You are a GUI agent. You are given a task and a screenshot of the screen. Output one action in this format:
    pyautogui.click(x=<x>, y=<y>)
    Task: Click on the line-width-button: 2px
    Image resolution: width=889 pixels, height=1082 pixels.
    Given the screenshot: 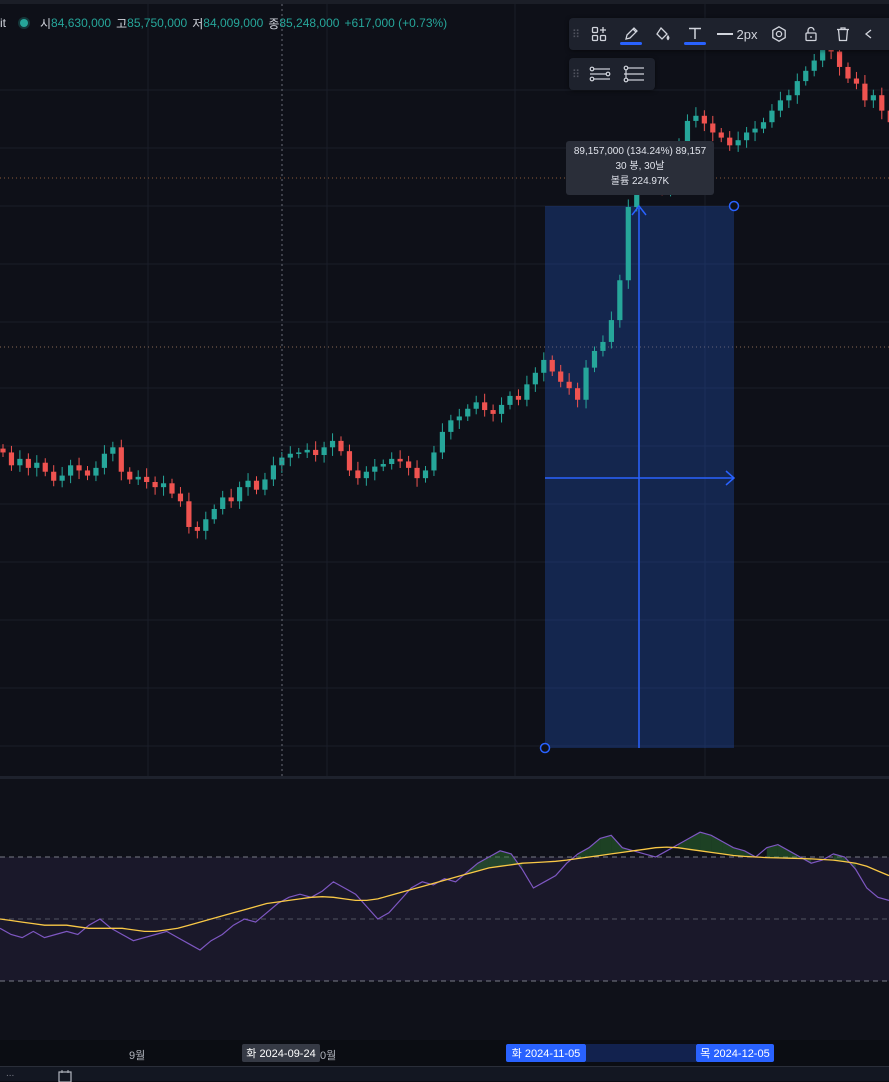 What is the action you would take?
    pyautogui.click(x=737, y=34)
    